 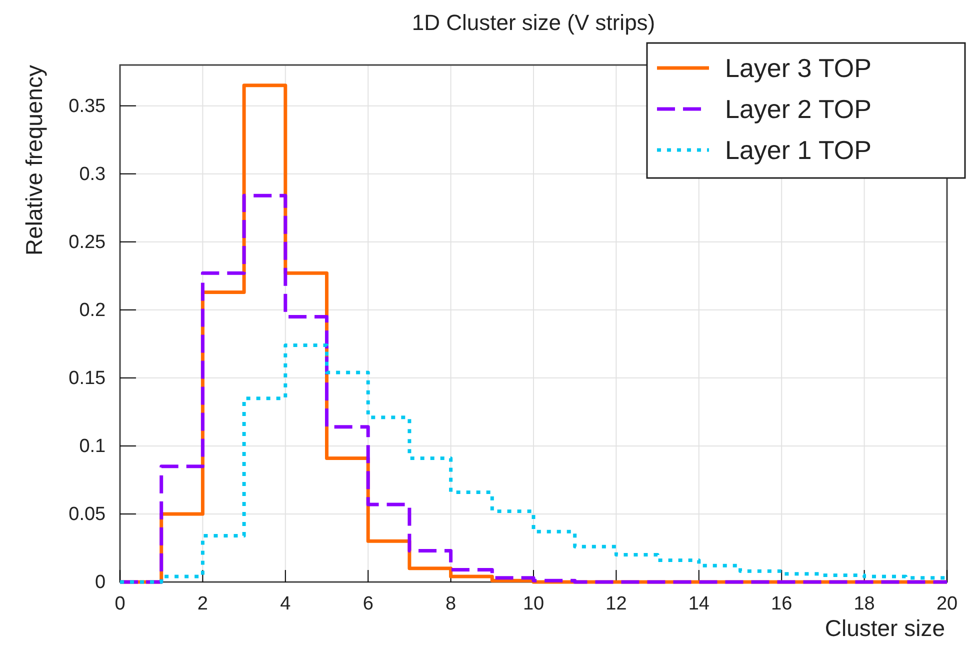 What do you see at coordinates (781, 604) in the screenshot?
I see `x-tick-label: 16` at bounding box center [781, 604].